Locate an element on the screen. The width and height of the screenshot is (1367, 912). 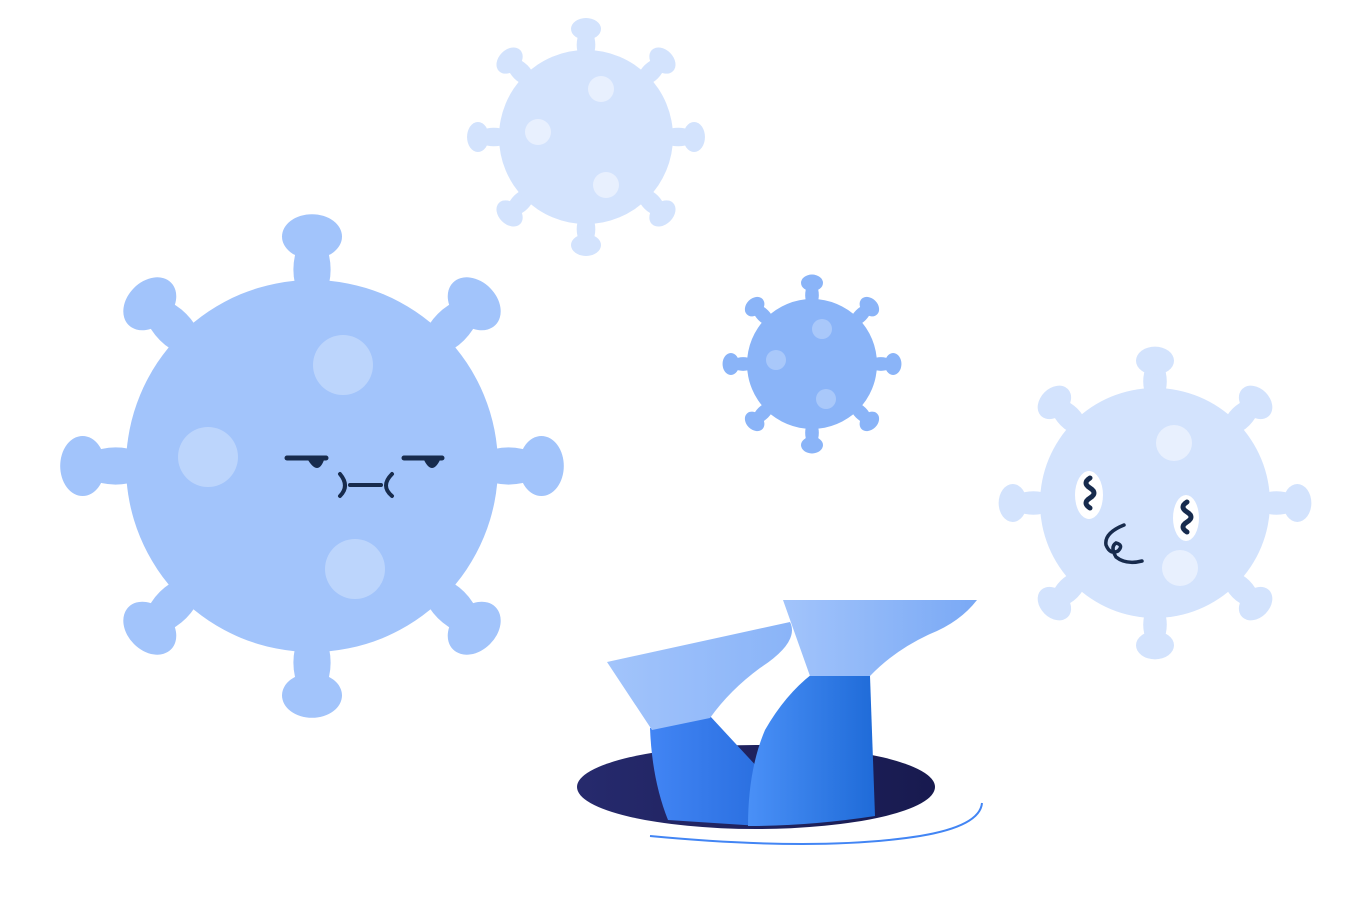
left-eye-white is located at coordinates (1089, 495).